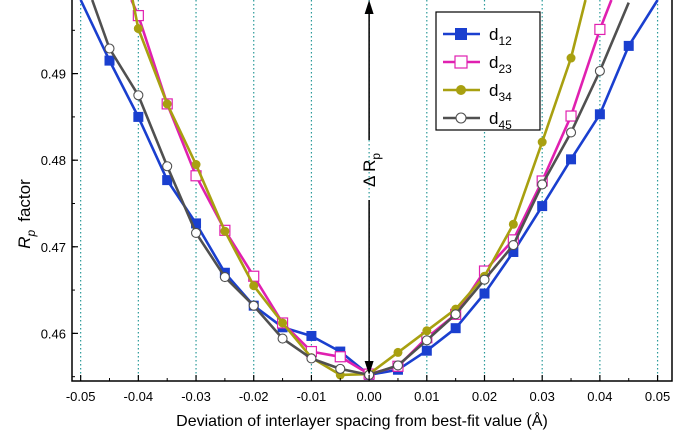  I want to click on y-axis-label-factor: factor, so click(24, 200).